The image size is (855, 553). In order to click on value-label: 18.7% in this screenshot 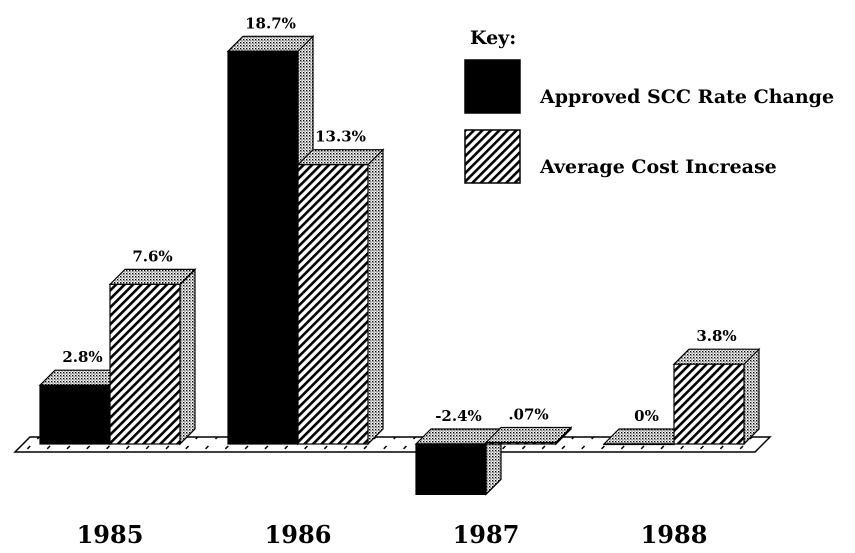, I will do `click(270, 23)`.